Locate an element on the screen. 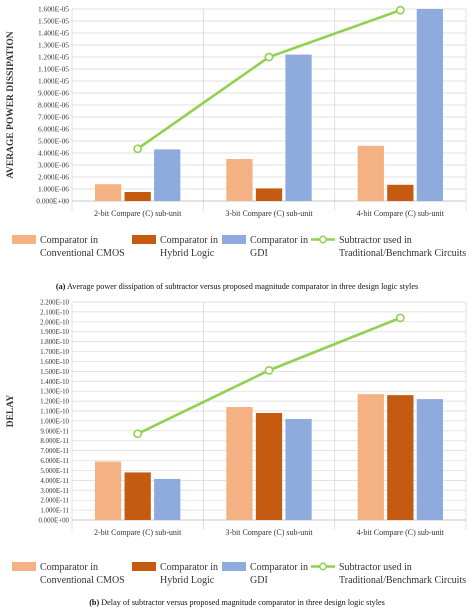 This screenshot has height=612, width=474. y-tick-label: 2.000E-10 is located at coordinates (54, 322).